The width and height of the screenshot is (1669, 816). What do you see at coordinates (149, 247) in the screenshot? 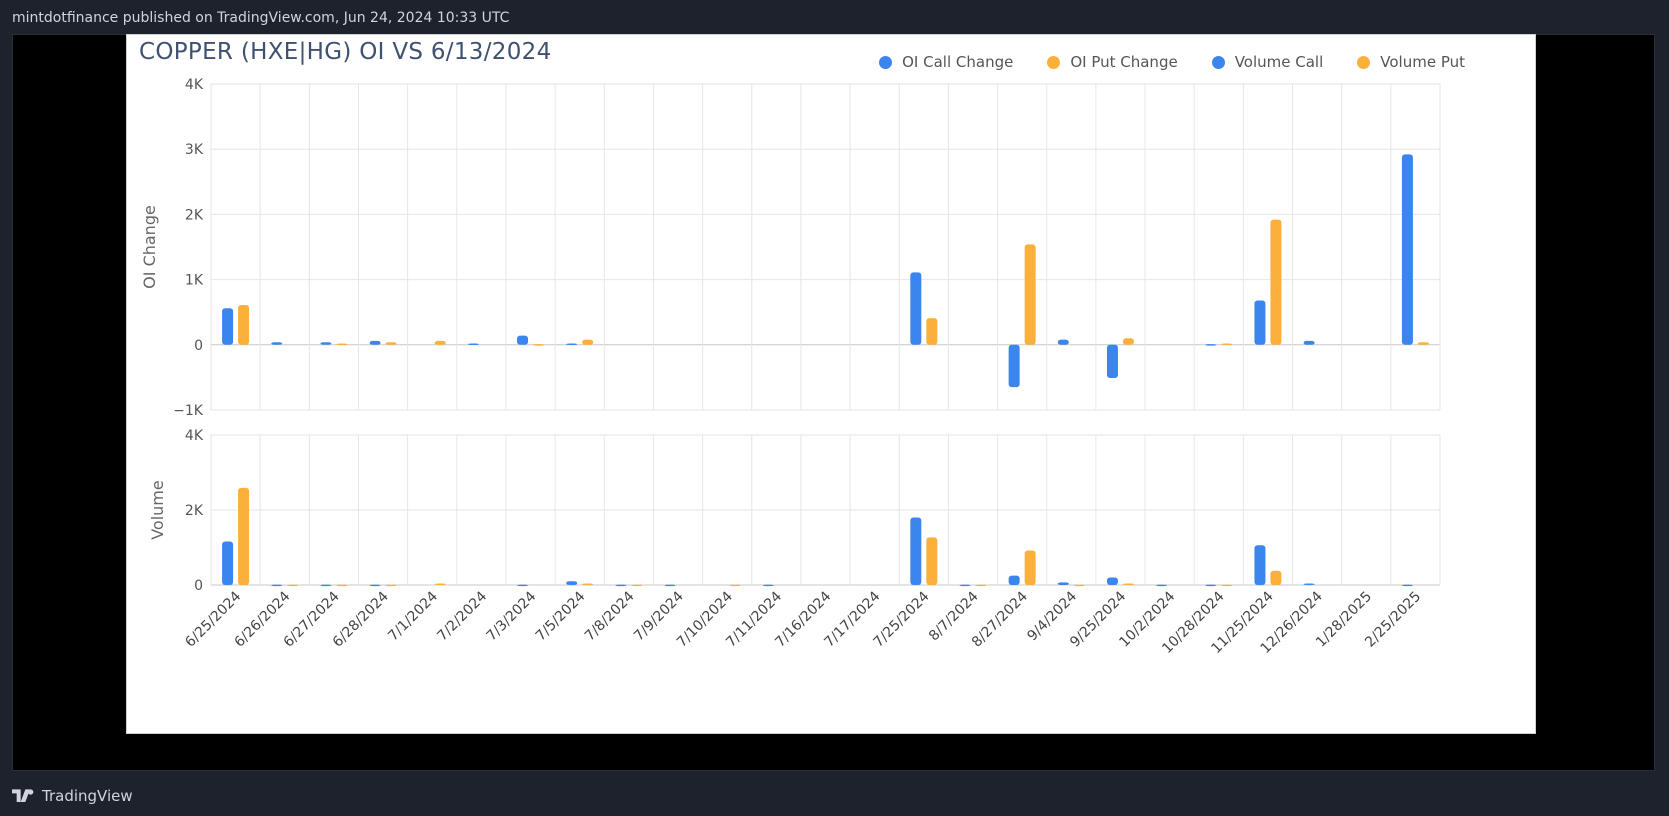
I see `y-axis-label: OI Change` at bounding box center [149, 247].